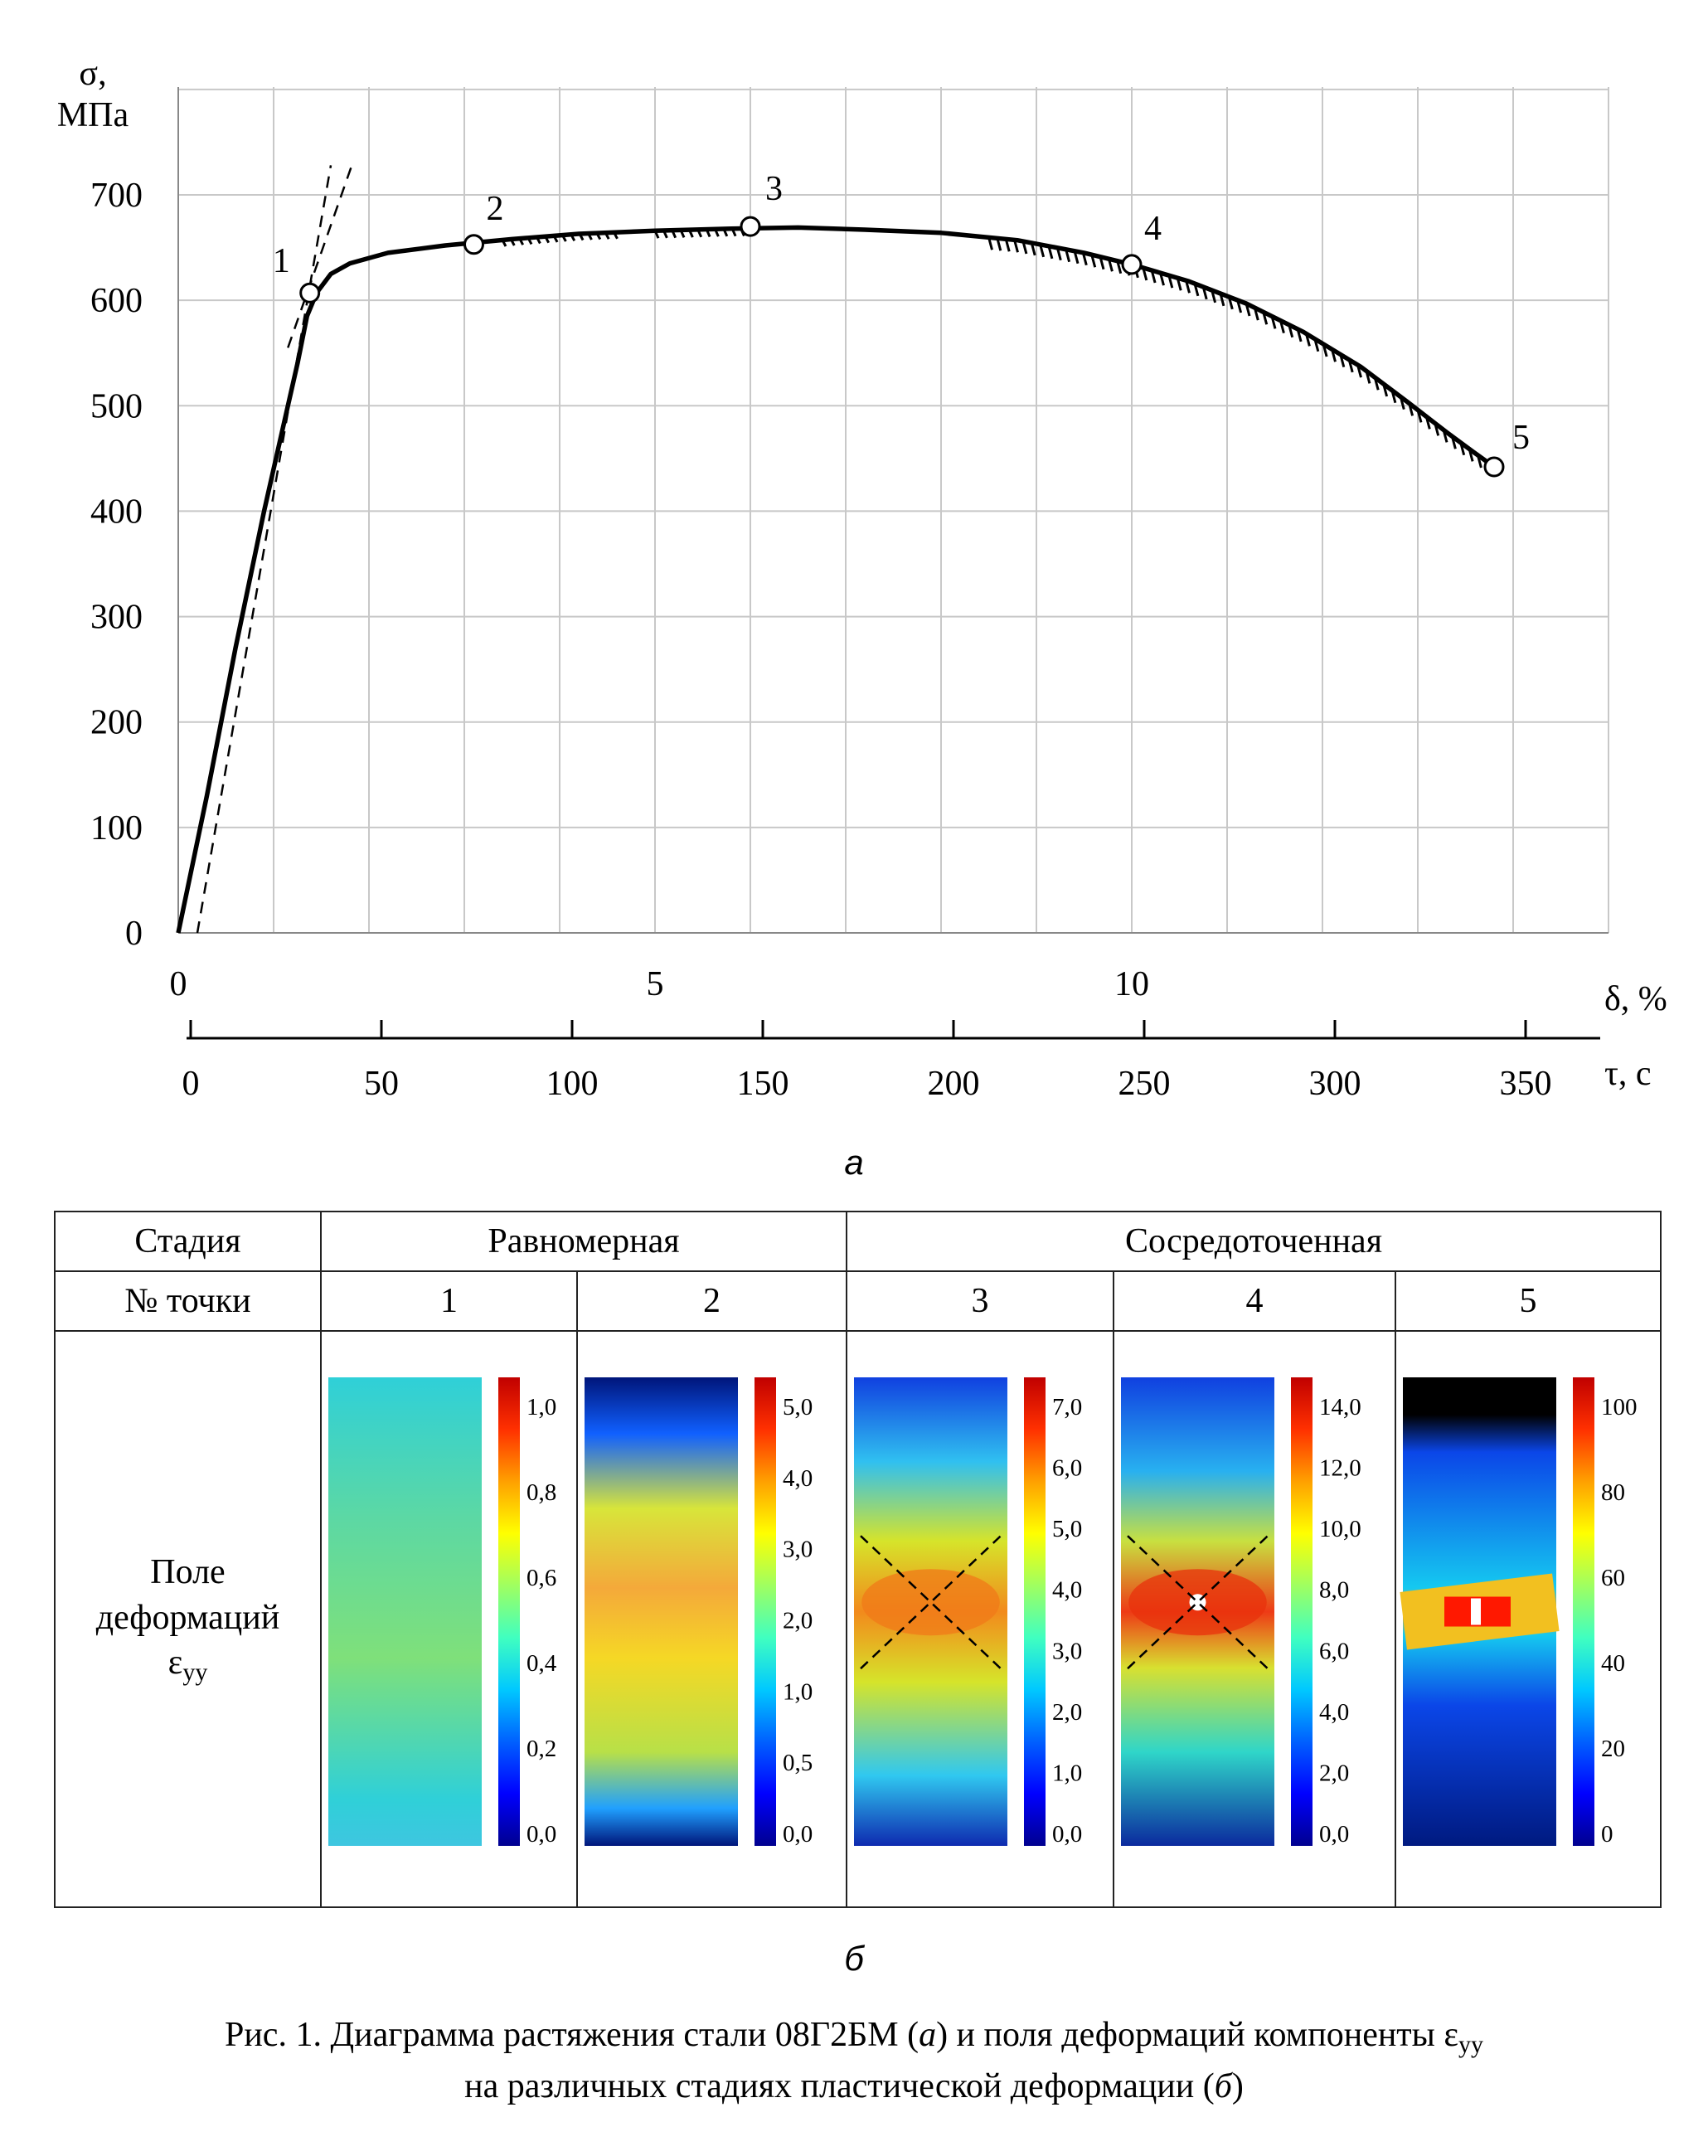 The width and height of the screenshot is (1708, 2156). Describe the element at coordinates (572, 1084) in the screenshot. I see `x2-tick-label: 100` at that location.